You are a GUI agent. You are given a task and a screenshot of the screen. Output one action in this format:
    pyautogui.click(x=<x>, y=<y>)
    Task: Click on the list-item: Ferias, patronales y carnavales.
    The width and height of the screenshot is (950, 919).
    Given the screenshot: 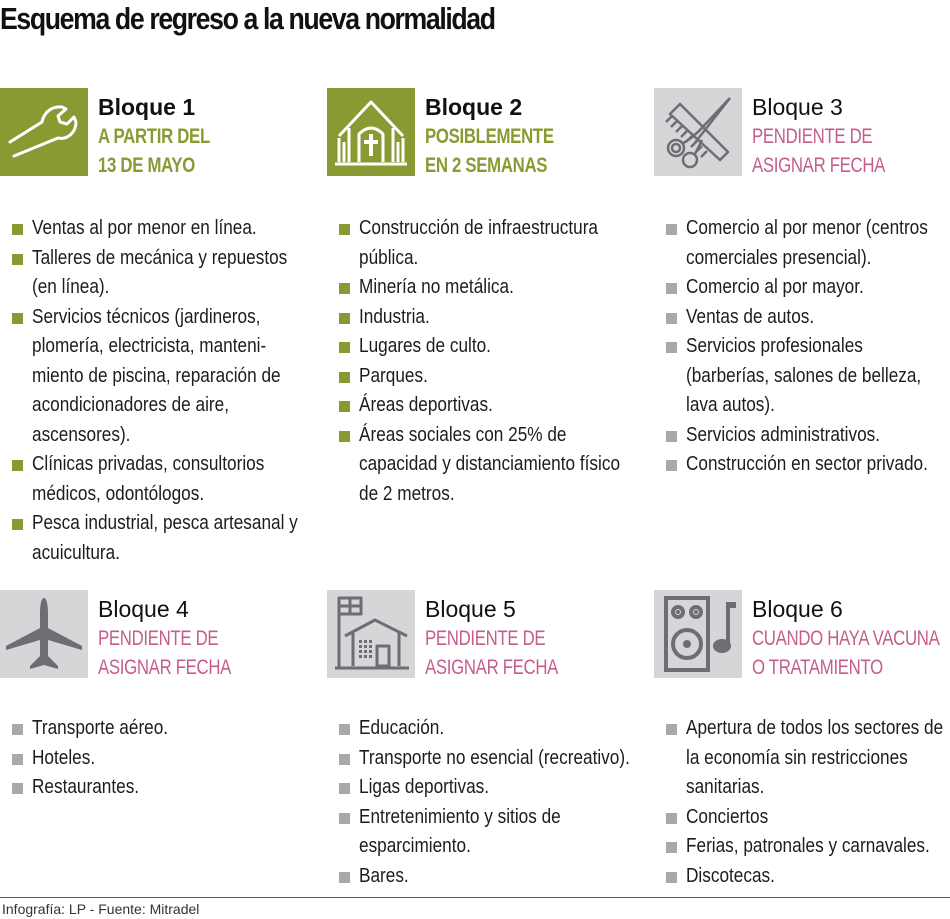 What is the action you would take?
    pyautogui.click(x=802, y=847)
    